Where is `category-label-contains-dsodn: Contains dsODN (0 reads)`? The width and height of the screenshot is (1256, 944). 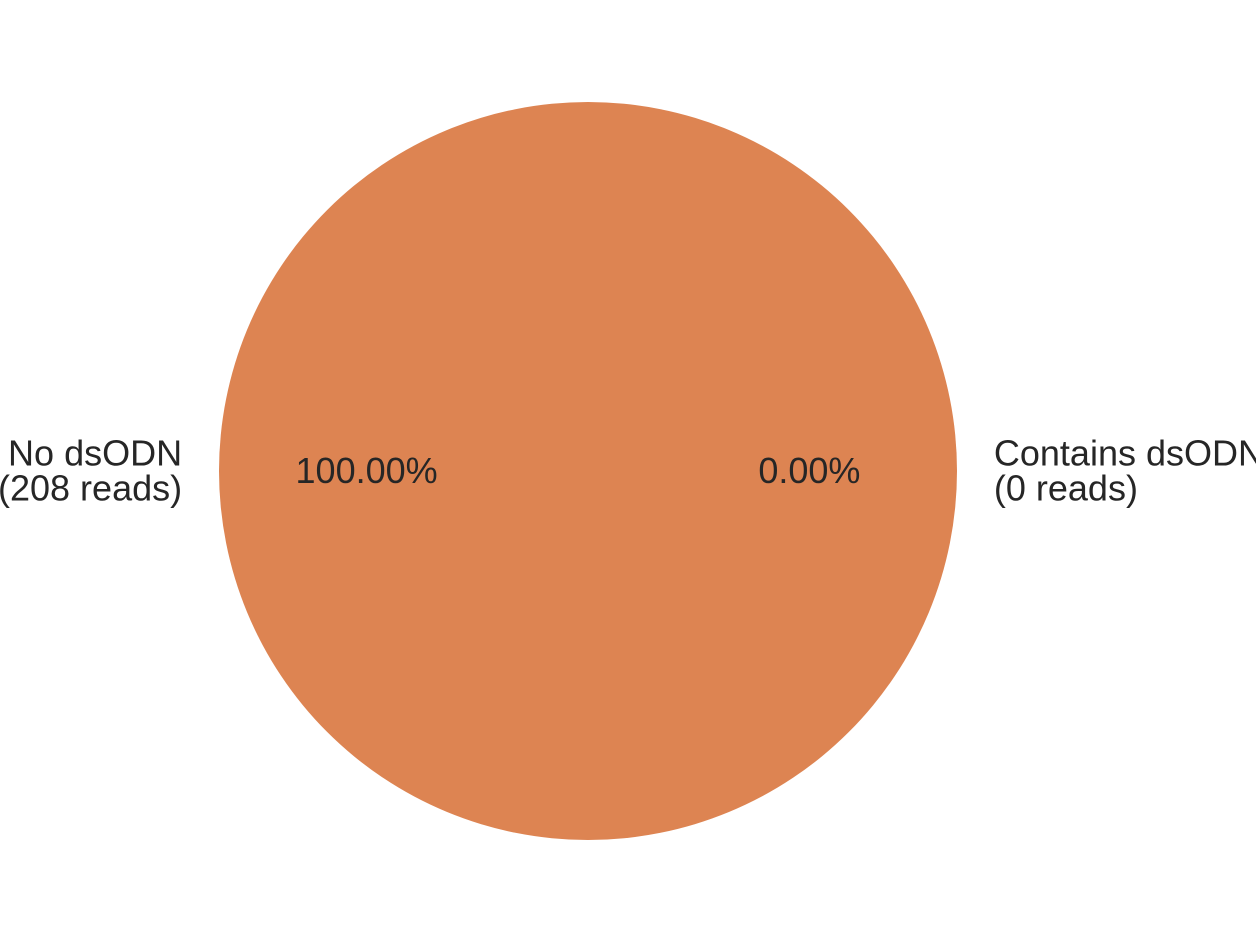
category-label-contains-dsodn: Contains dsODN (0 reads) is located at coordinates (1125, 471).